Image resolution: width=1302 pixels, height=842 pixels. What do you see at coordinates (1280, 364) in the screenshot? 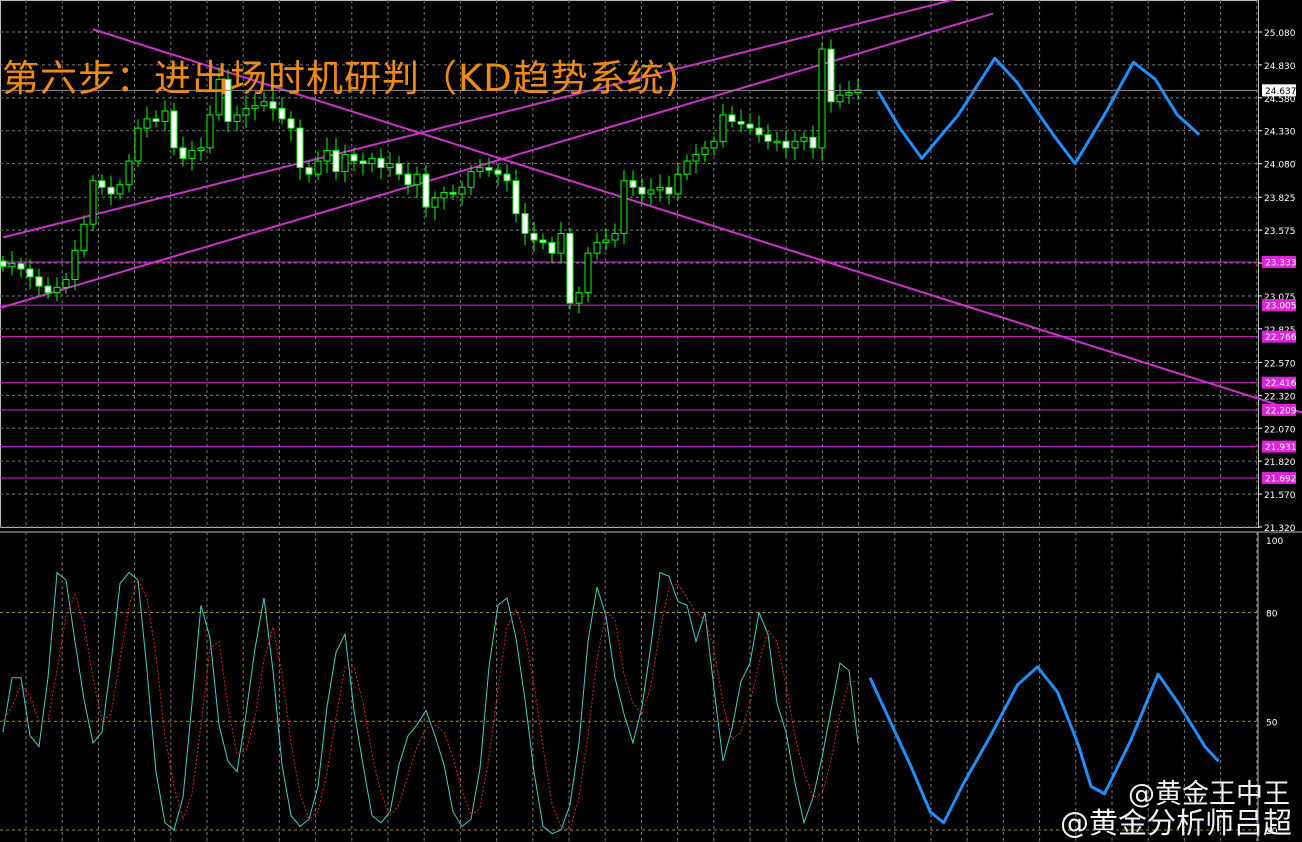
I see `price-tick-label: 22.570` at bounding box center [1280, 364].